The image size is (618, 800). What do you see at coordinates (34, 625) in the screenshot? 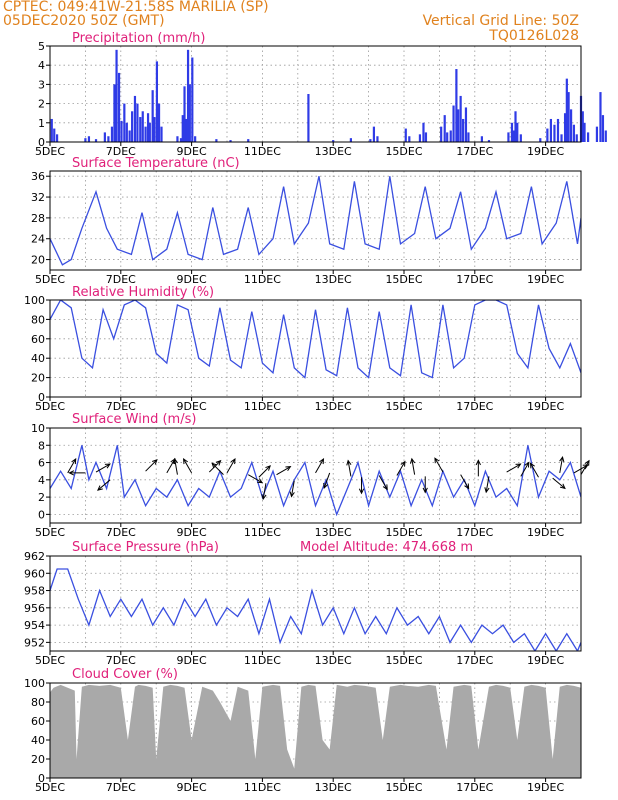
I see `y-tick-label: 954` at bounding box center [34, 625].